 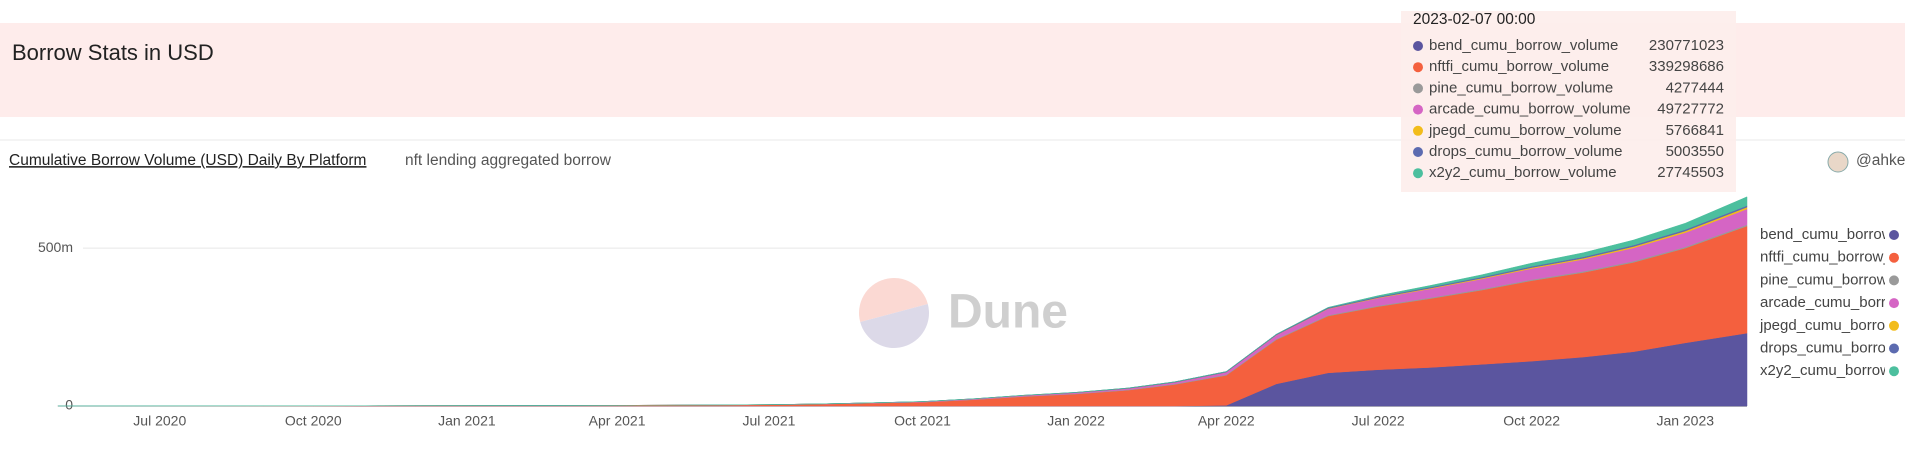 What do you see at coordinates (1880, 160) in the screenshot?
I see `author: @ahke` at bounding box center [1880, 160].